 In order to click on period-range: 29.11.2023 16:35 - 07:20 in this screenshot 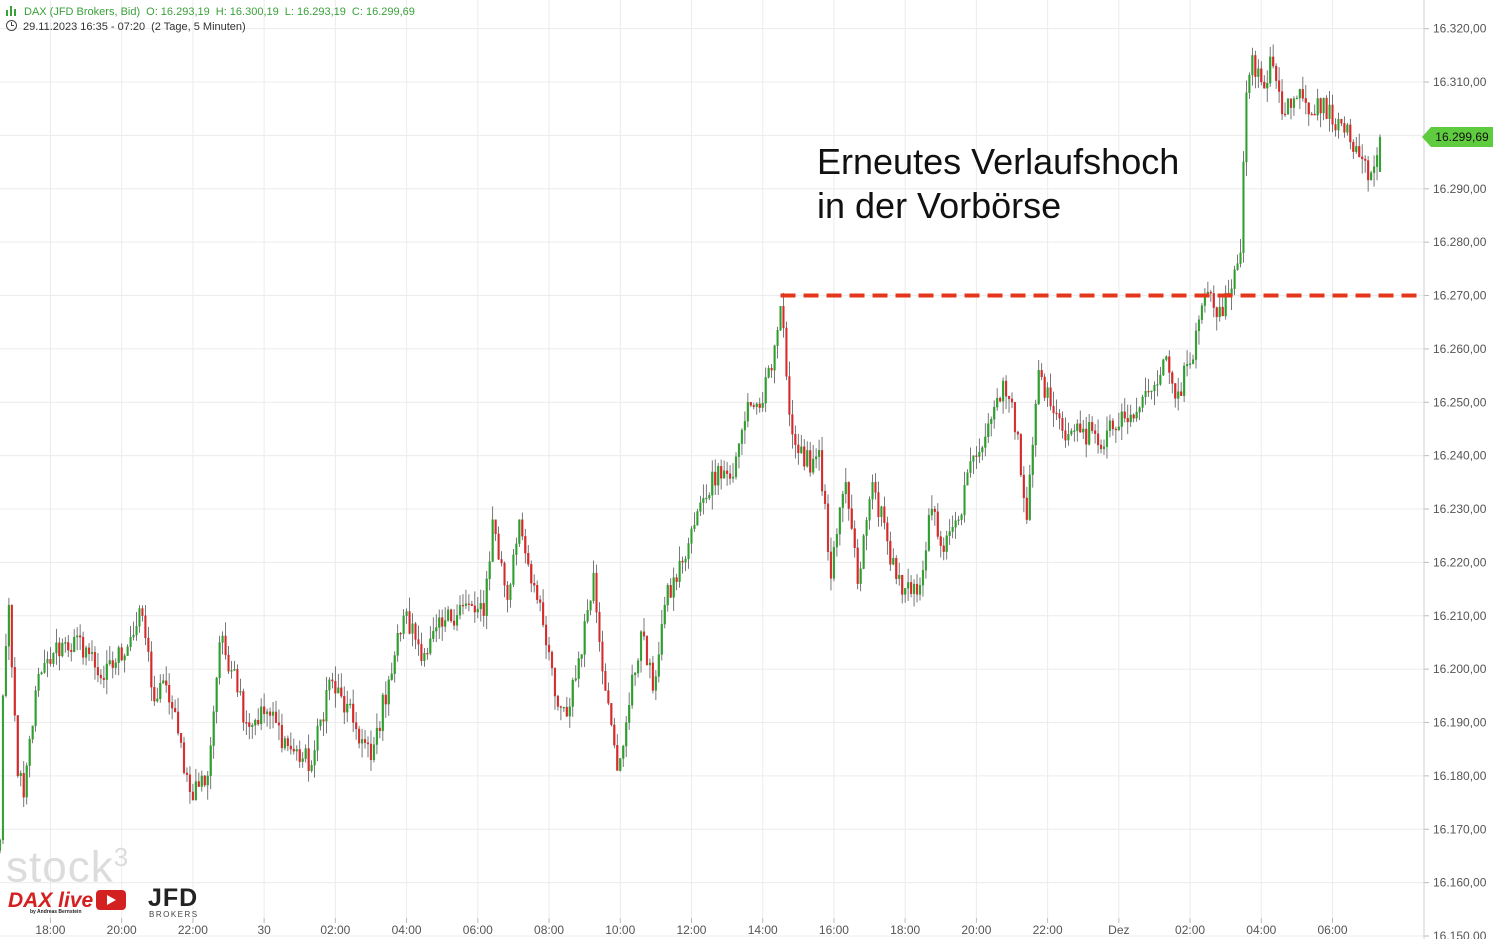, I will do `click(84, 27)`.